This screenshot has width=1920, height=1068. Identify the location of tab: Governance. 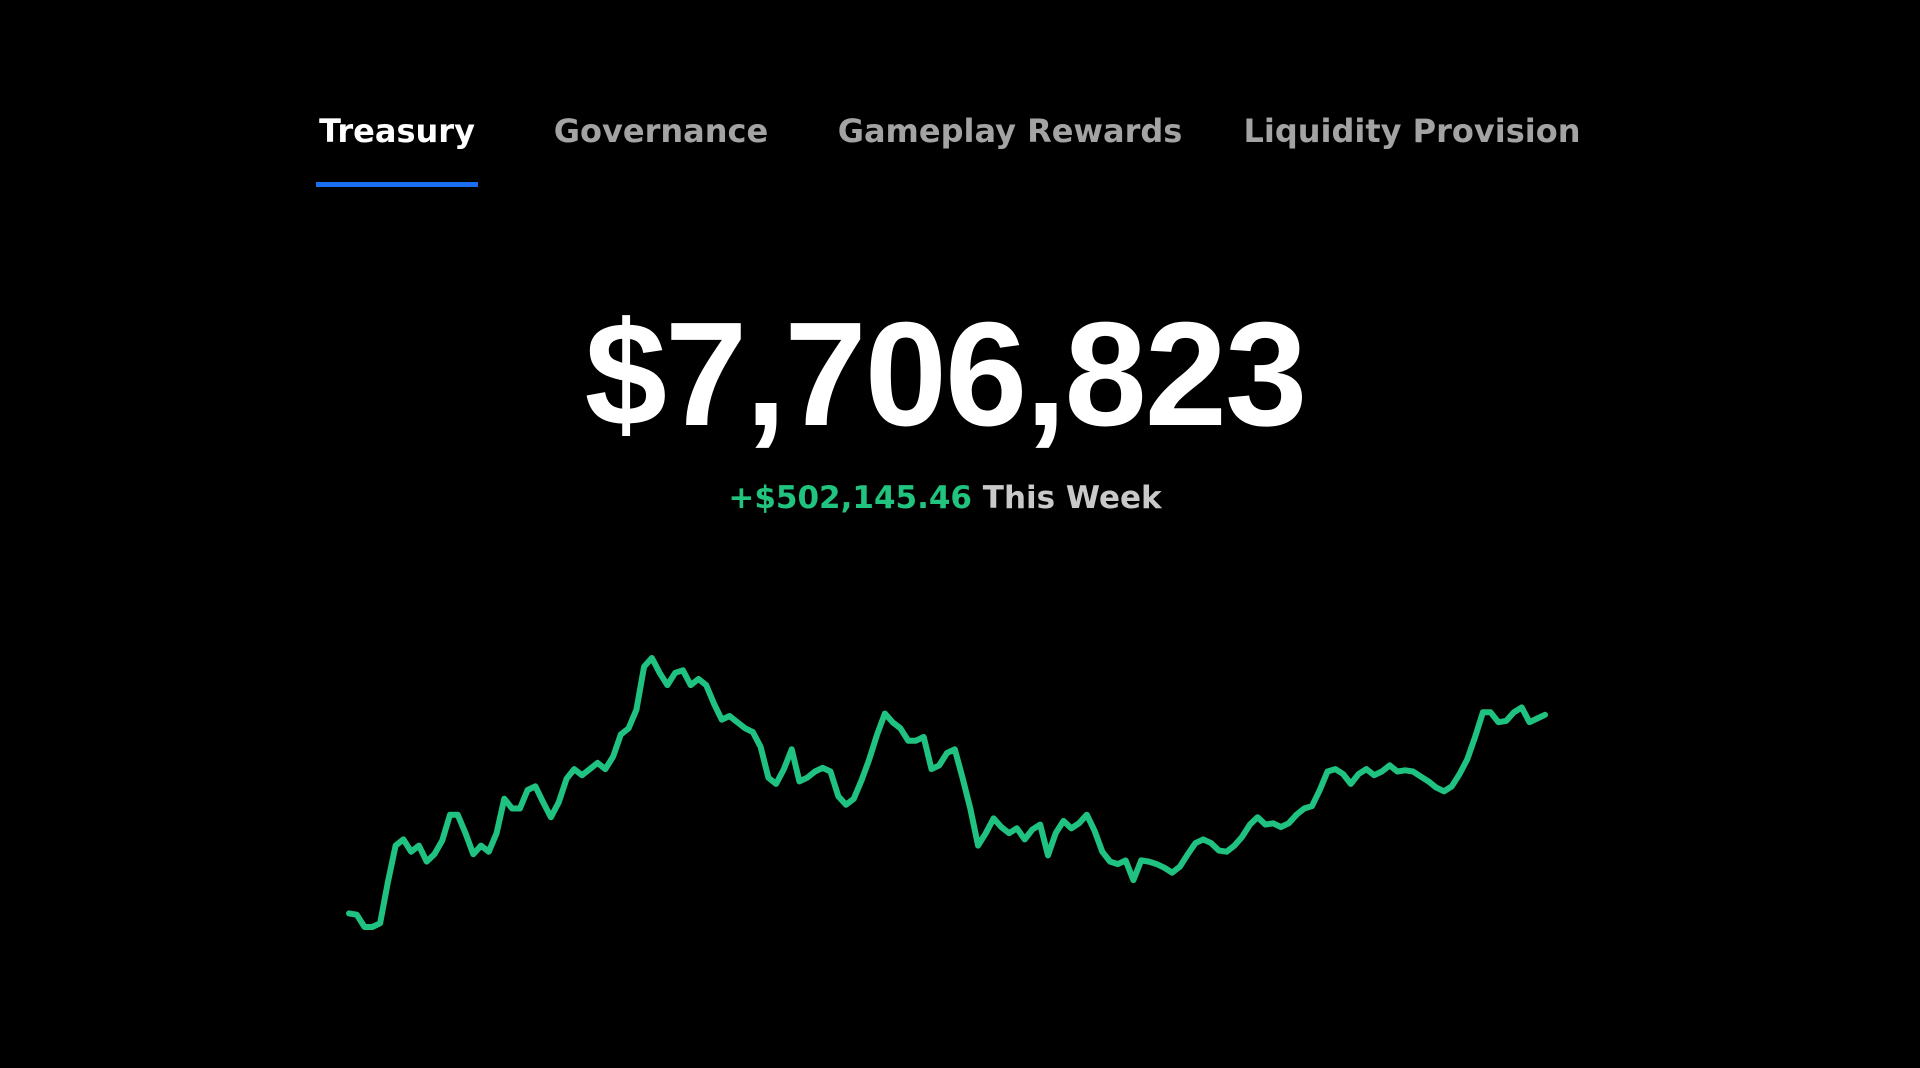
(661, 131).